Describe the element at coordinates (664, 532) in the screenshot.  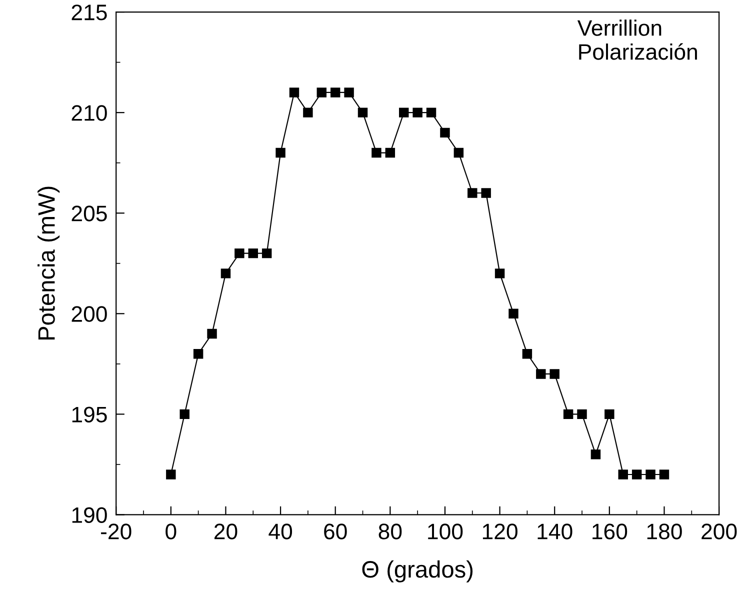
I see `x-tick-label: 180` at that location.